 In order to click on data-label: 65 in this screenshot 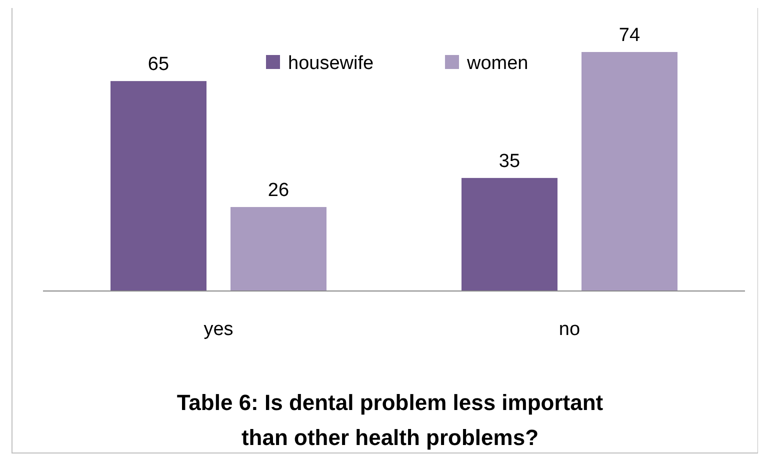, I will do `click(159, 65)`.